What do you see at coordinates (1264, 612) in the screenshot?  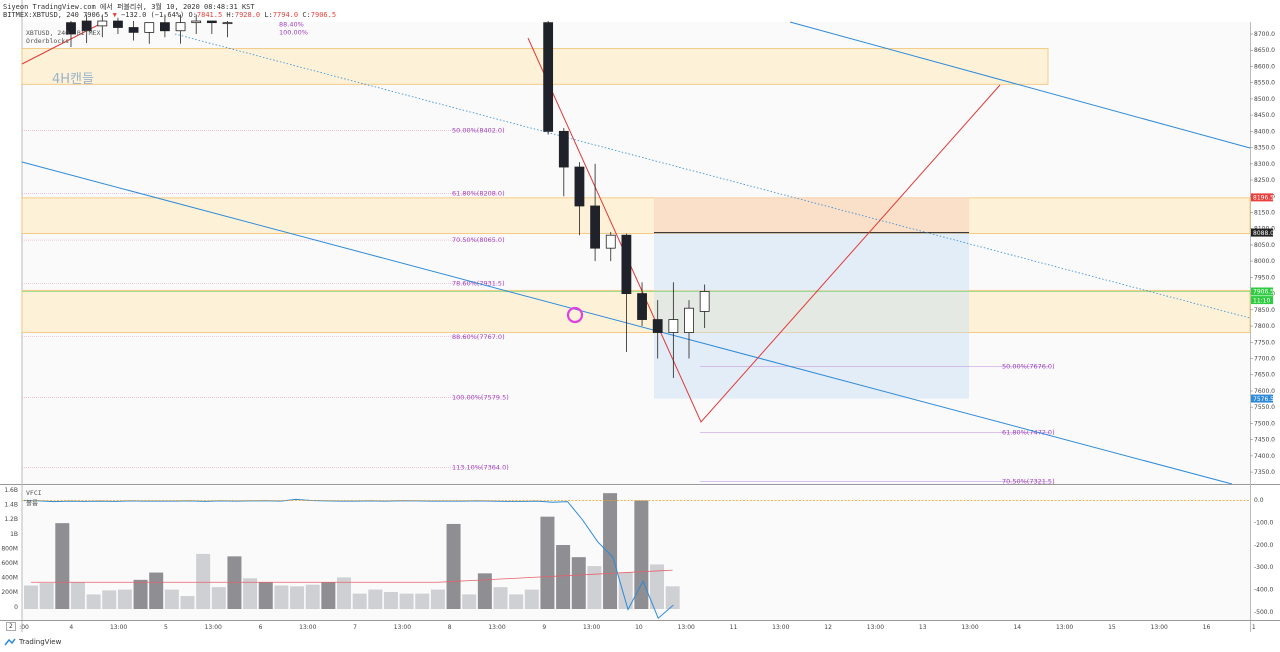 I see `vfci-tick-label: -500.0` at bounding box center [1264, 612].